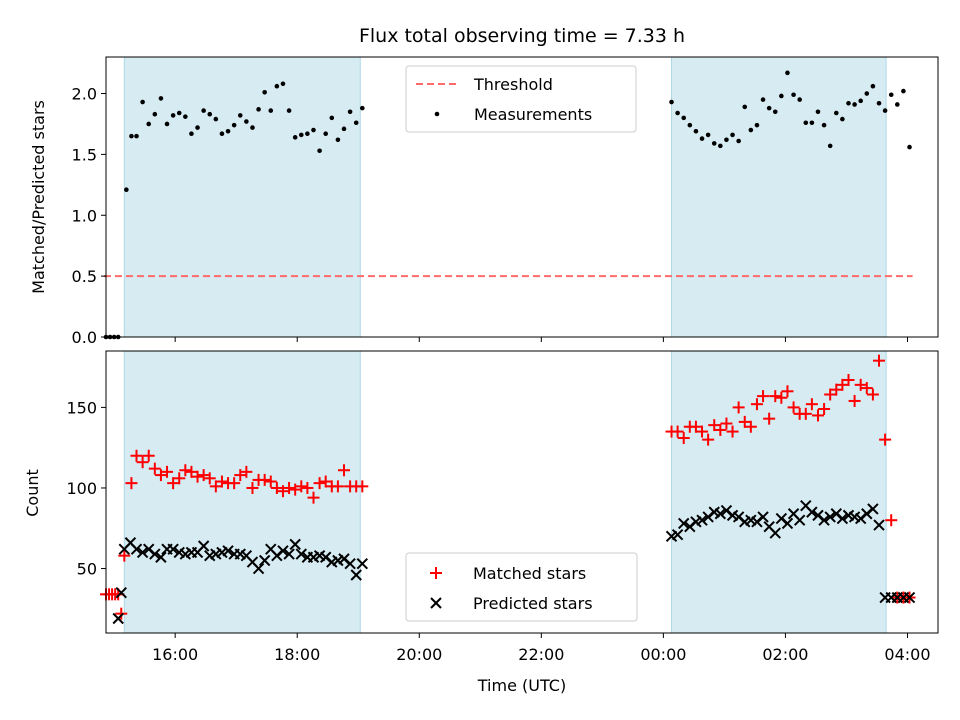 The image size is (960, 720). I want to click on legend-predicted-label: Predicted stars, so click(533, 603).